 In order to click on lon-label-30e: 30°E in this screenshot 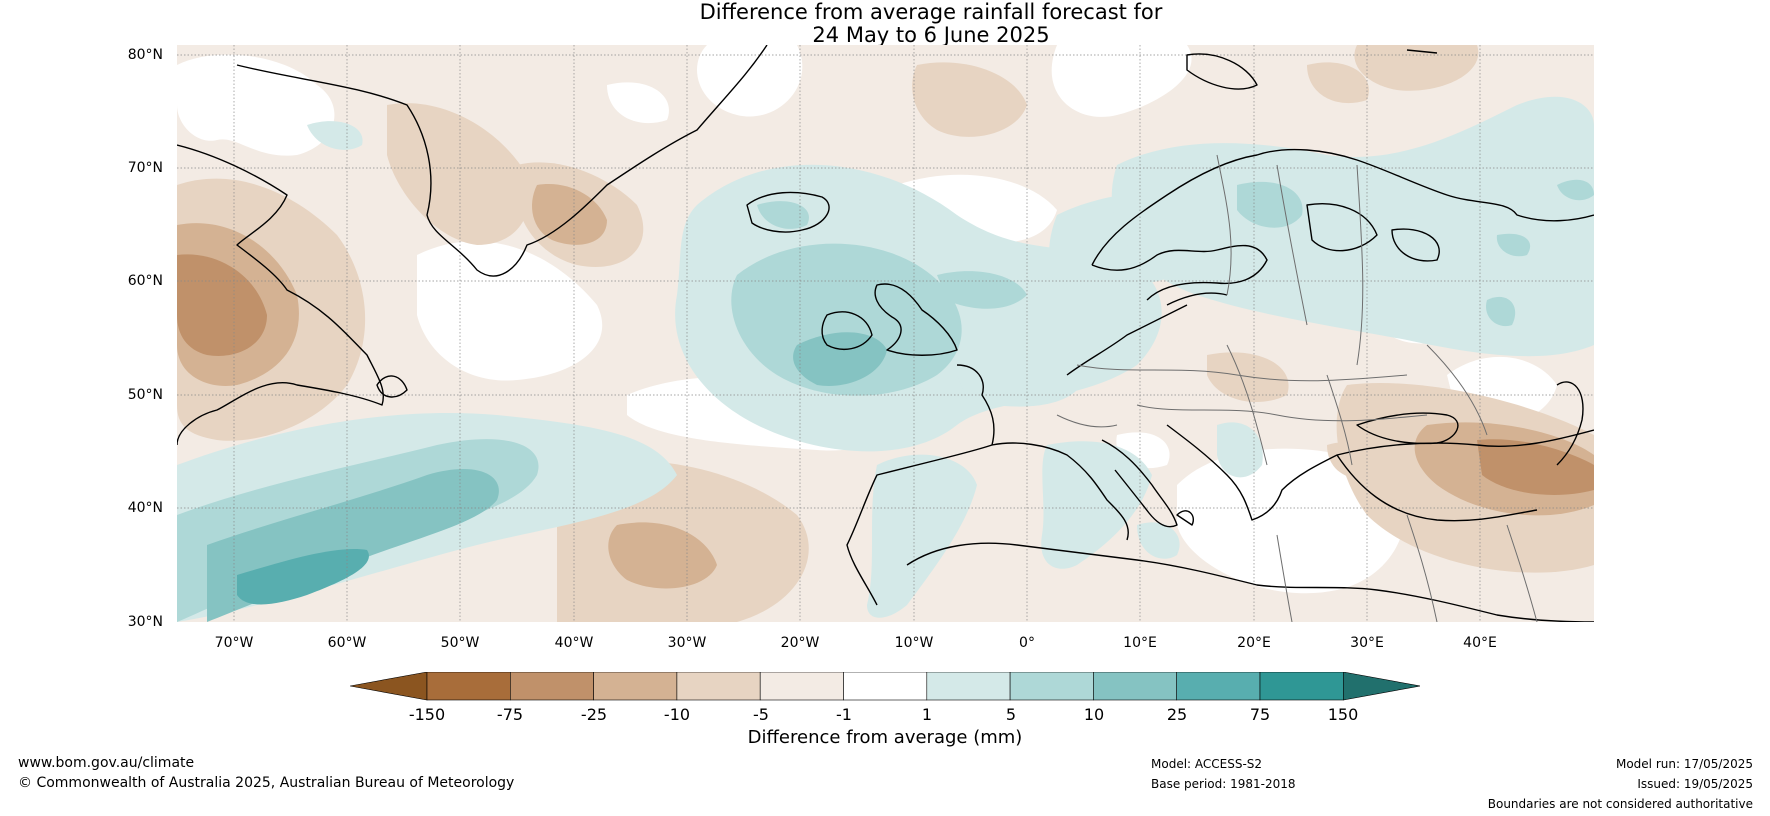, I will do `click(1367, 643)`.